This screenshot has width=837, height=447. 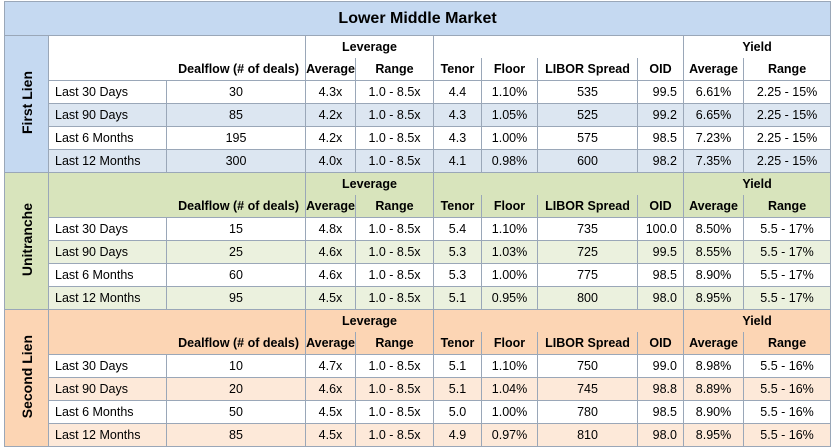 What do you see at coordinates (587, 366) in the screenshot?
I see `libor-spread-cell: 750` at bounding box center [587, 366].